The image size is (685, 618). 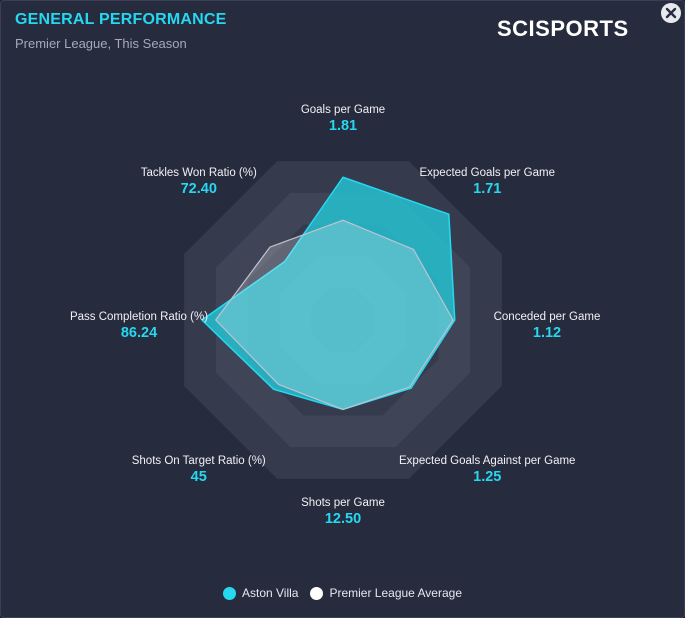 What do you see at coordinates (487, 173) in the screenshot?
I see `axis-label: Expected Goals per Game` at bounding box center [487, 173].